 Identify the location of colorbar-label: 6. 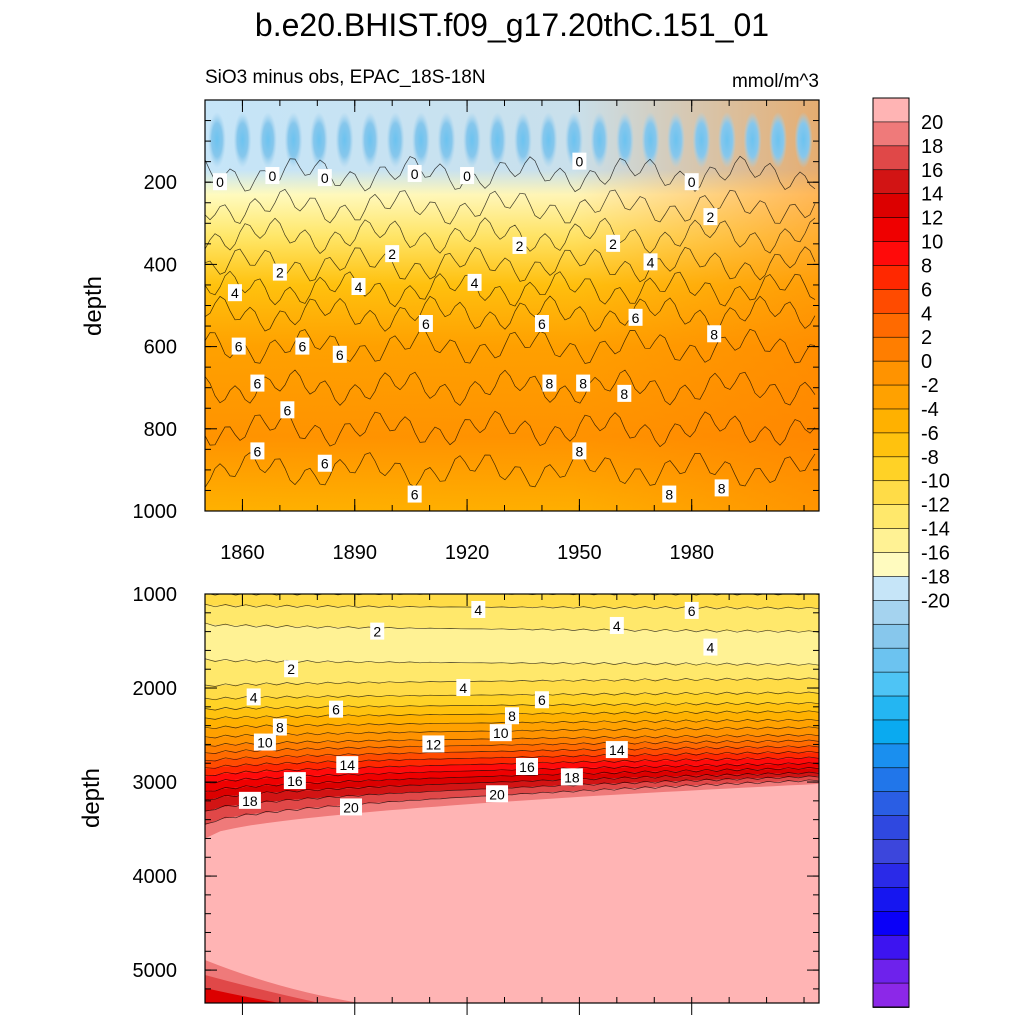
(926, 290).